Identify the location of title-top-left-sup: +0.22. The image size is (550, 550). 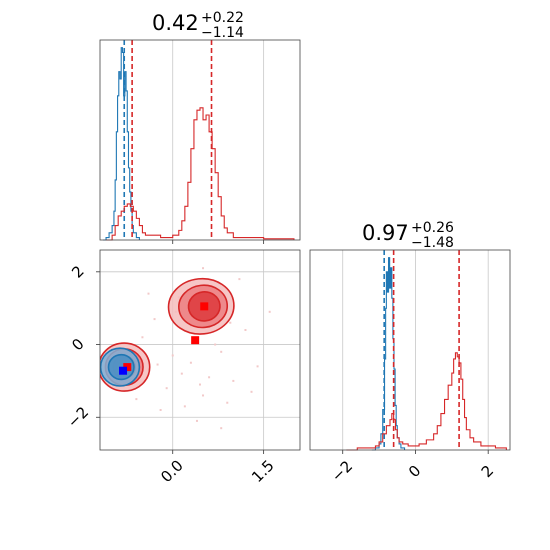
(222, 18).